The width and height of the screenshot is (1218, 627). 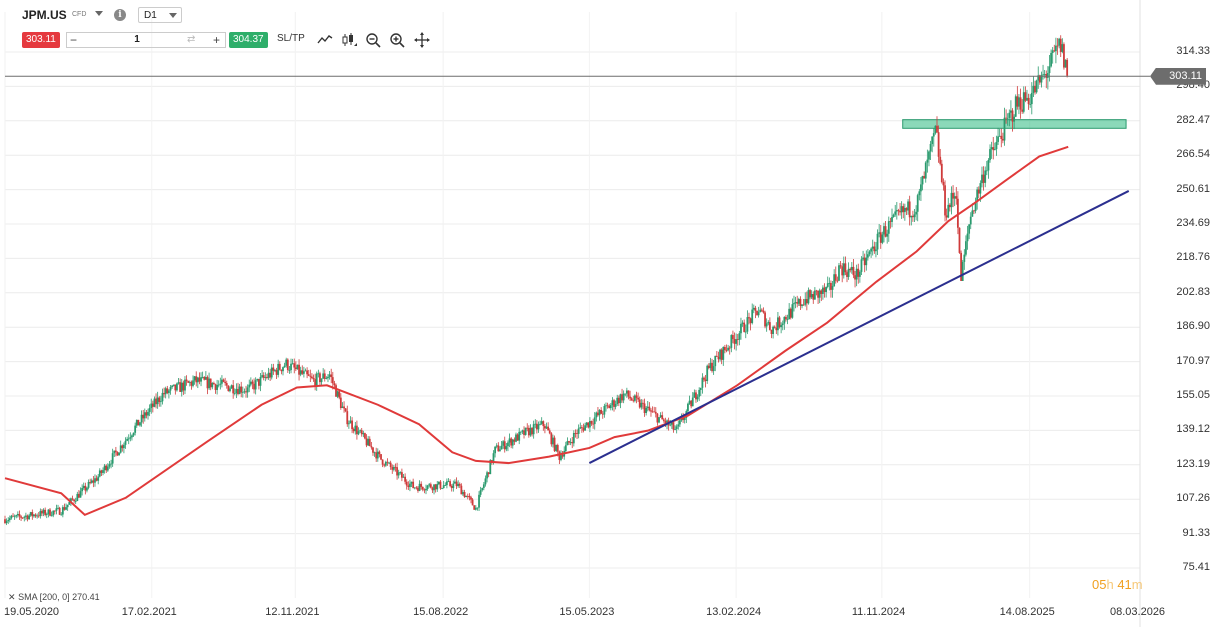 I want to click on increase-button: +, so click(x=217, y=40).